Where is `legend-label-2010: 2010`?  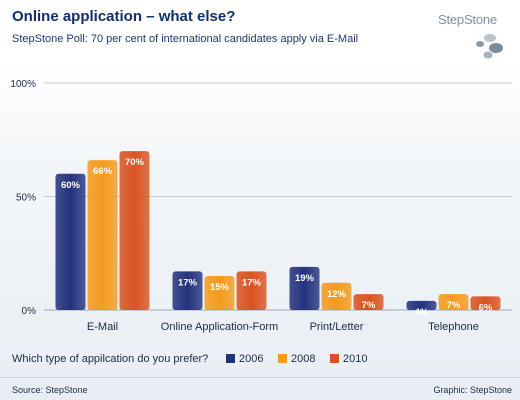 legend-label-2010: 2010 is located at coordinates (355, 359).